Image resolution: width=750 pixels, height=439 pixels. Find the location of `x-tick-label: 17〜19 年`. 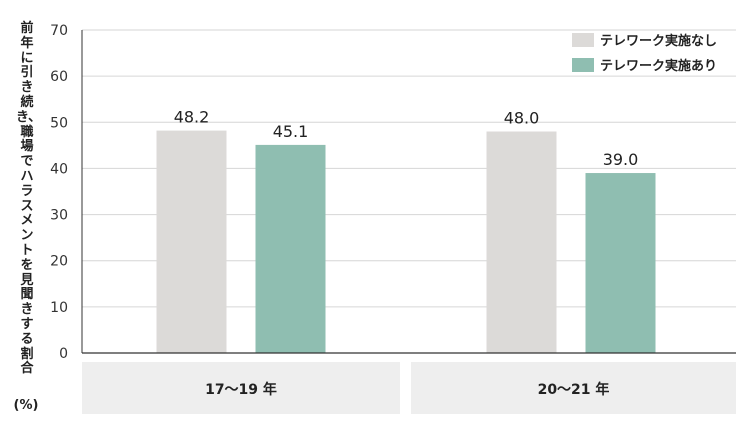

x-tick-label: 17〜19 年 is located at coordinates (241, 389).